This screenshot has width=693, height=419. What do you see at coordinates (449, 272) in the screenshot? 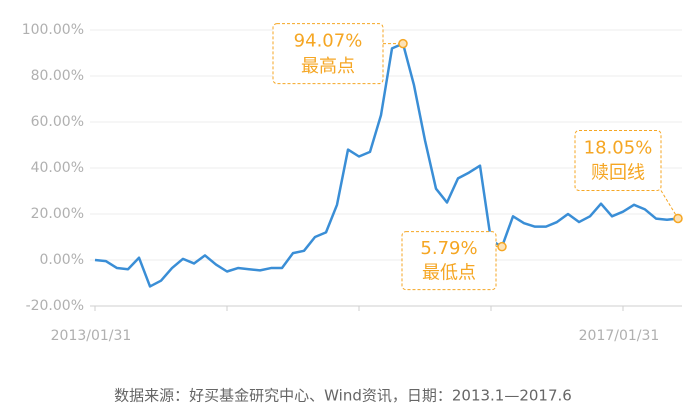
I see `callout-label: 最低点` at bounding box center [449, 272].